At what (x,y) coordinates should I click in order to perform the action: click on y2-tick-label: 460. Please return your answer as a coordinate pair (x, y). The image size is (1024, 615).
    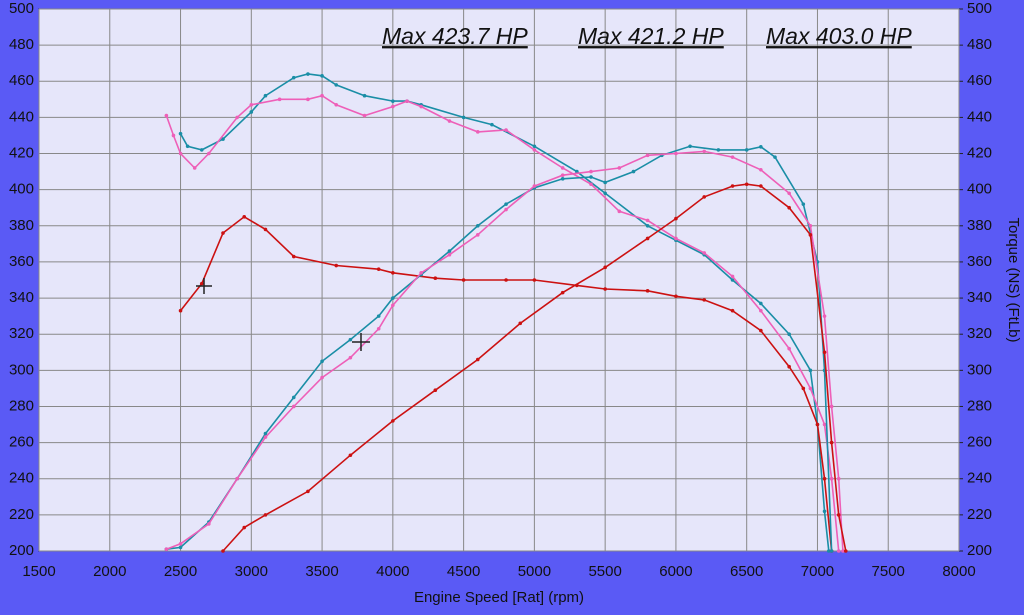
    Looking at the image, I should click on (979, 80).